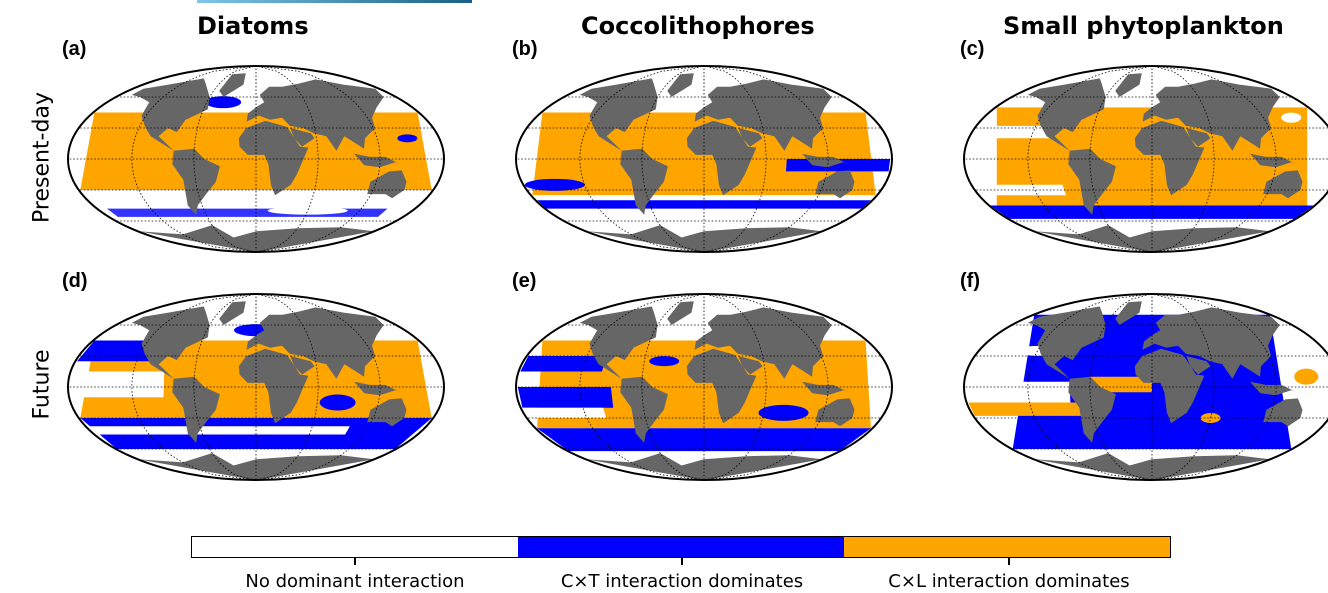 This screenshot has width=1328, height=593. I want to click on map-panel-c, so click(1145, 159).